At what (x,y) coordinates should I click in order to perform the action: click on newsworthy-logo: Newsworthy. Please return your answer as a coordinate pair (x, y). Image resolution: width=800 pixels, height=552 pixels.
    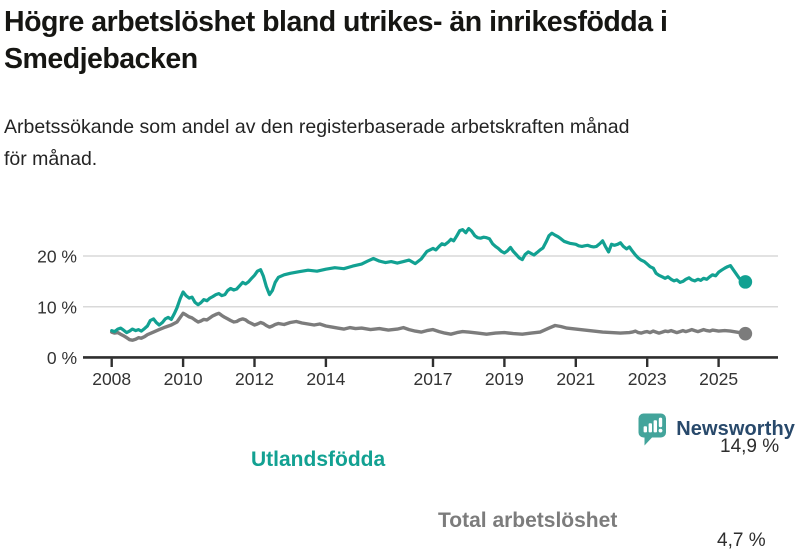
    Looking at the image, I should click on (716, 429).